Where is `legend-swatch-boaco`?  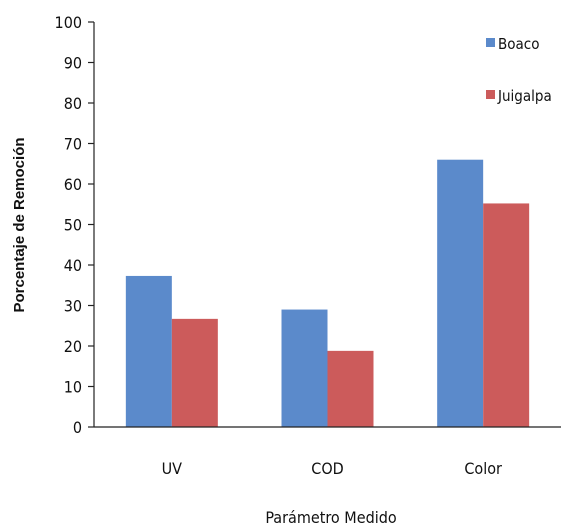
legend-swatch-boaco is located at coordinates (490, 42).